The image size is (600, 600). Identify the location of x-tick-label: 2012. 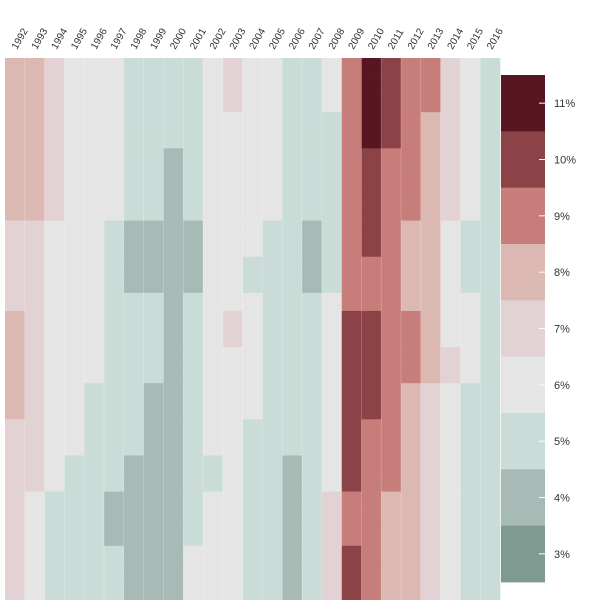
(416, 38).